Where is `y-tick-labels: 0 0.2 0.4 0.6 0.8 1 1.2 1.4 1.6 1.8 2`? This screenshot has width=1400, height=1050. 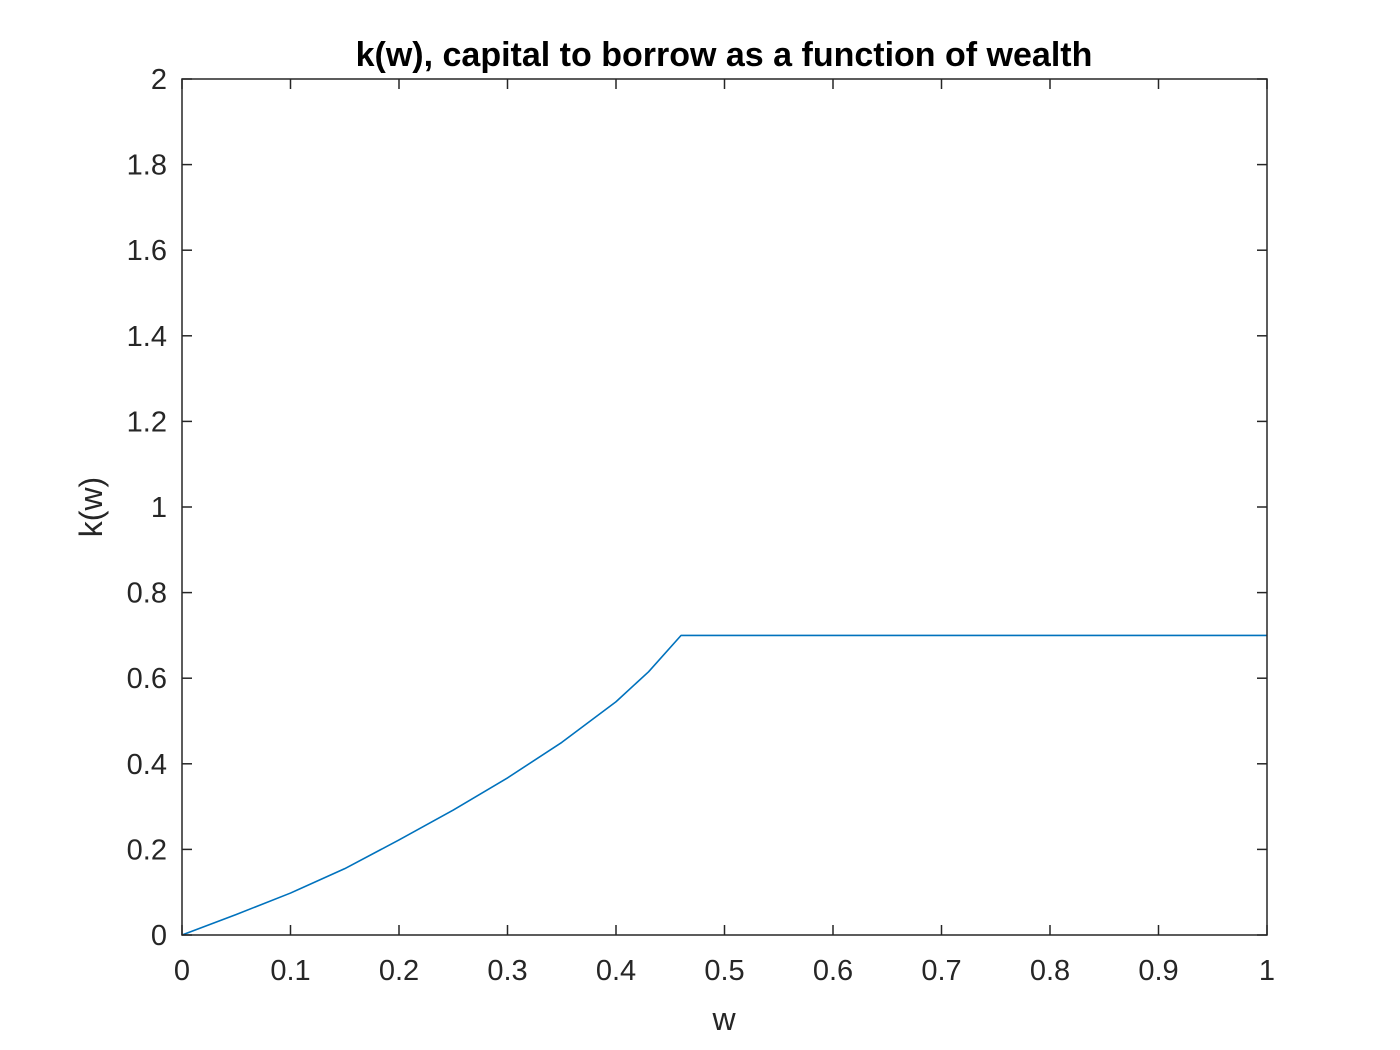 y-tick-labels: 0 0.2 0.4 0.6 0.8 1 1.2 1.4 1.6 1.8 2 is located at coordinates (147, 508).